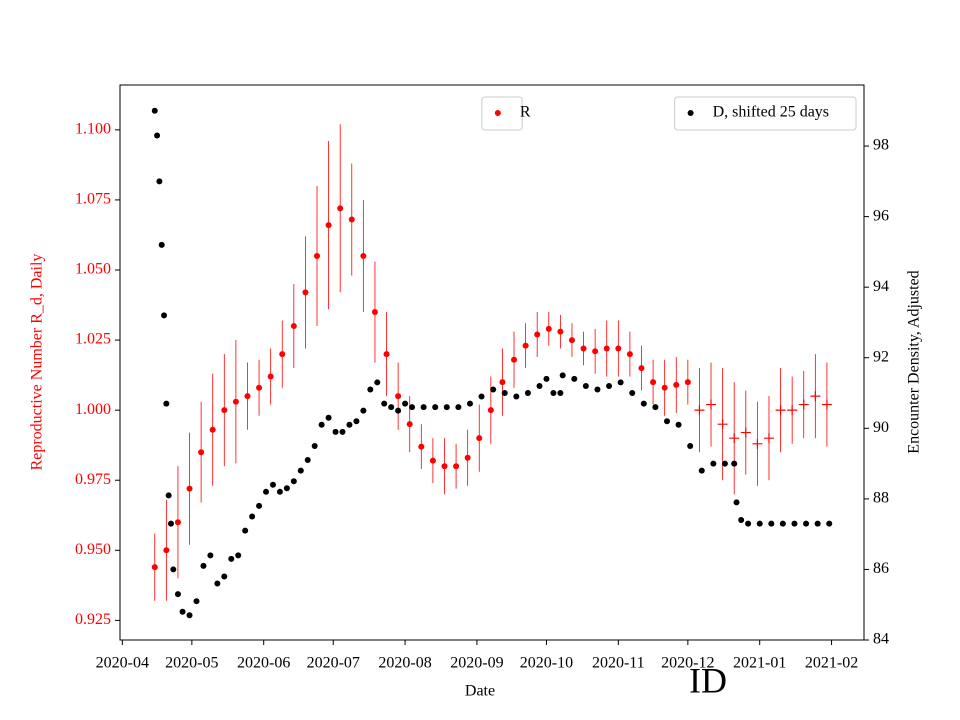  I want to click on legend-box, so click(502, 113).